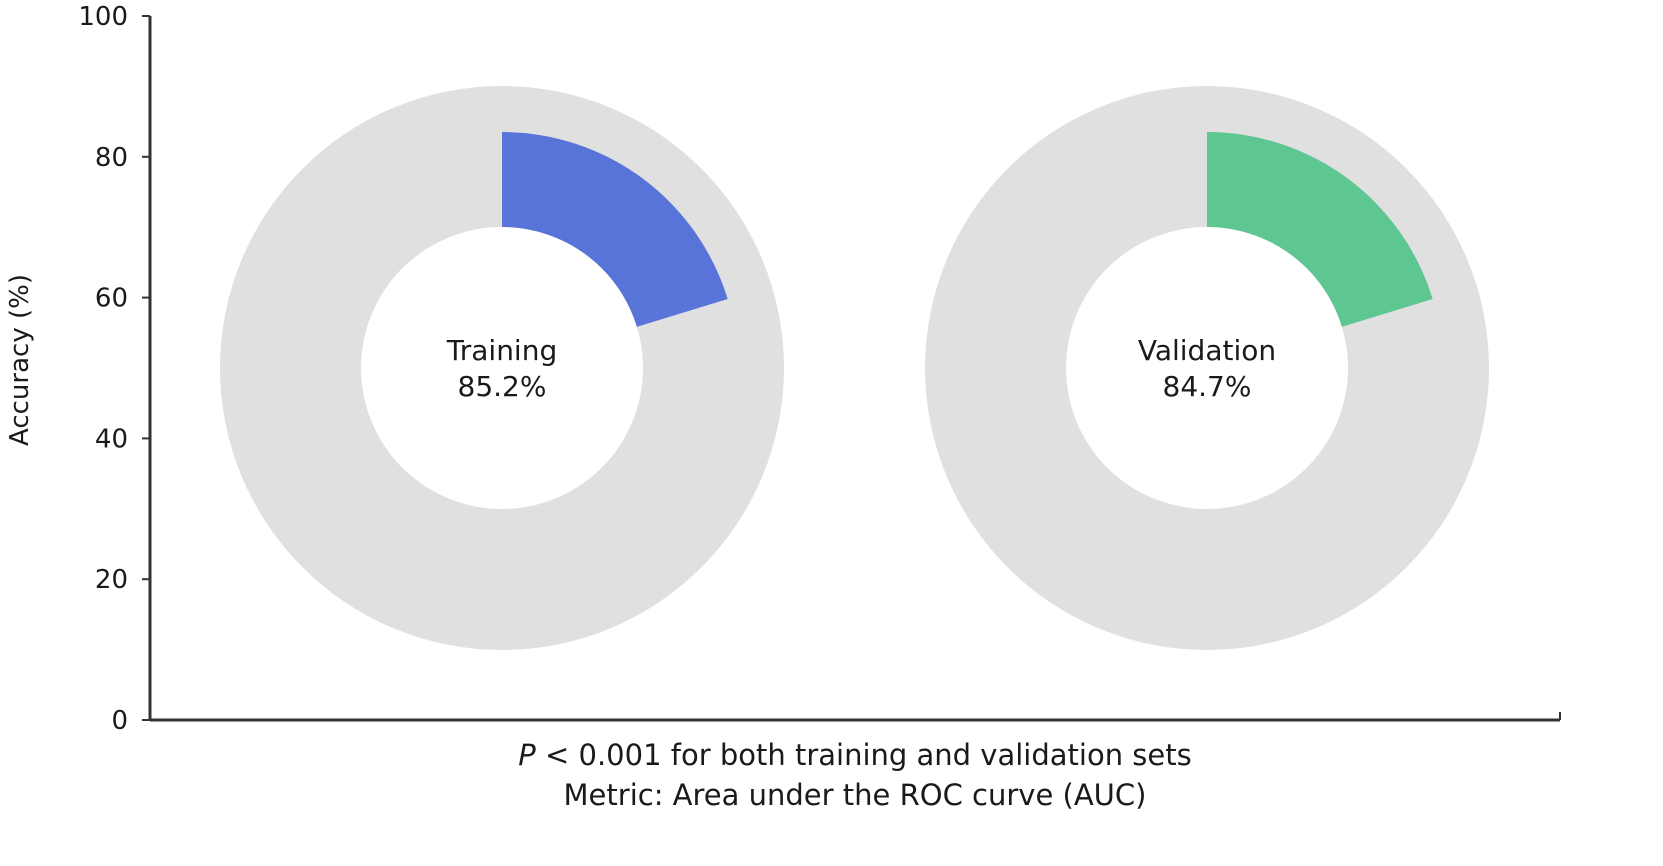 The height and width of the screenshot is (866, 1663). I want to click on validation-donut-hole, so click(1207, 368).